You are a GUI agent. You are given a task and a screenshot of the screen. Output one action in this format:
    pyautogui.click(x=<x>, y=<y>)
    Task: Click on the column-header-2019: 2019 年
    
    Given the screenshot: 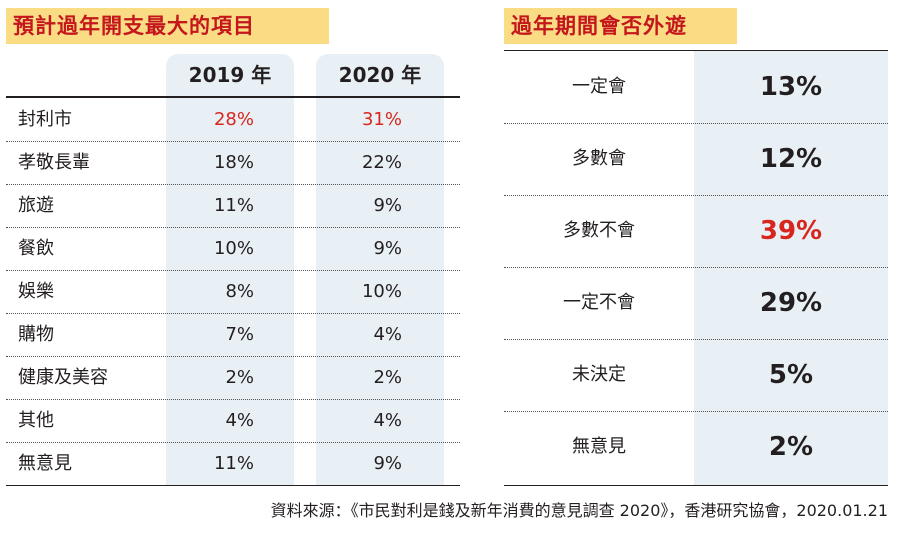 What is the action you would take?
    pyautogui.click(x=230, y=75)
    